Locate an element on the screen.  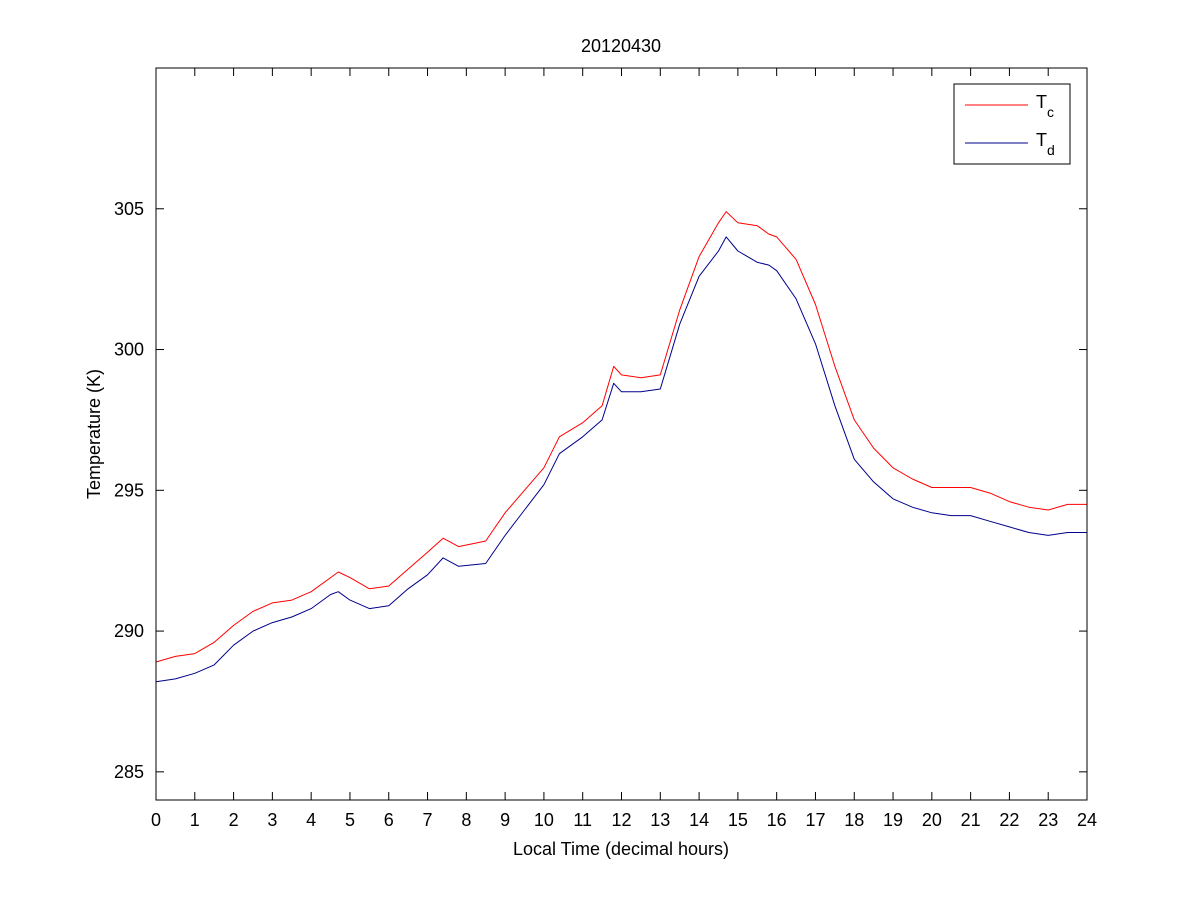
legend: Tc Td is located at coordinates (1012, 124).